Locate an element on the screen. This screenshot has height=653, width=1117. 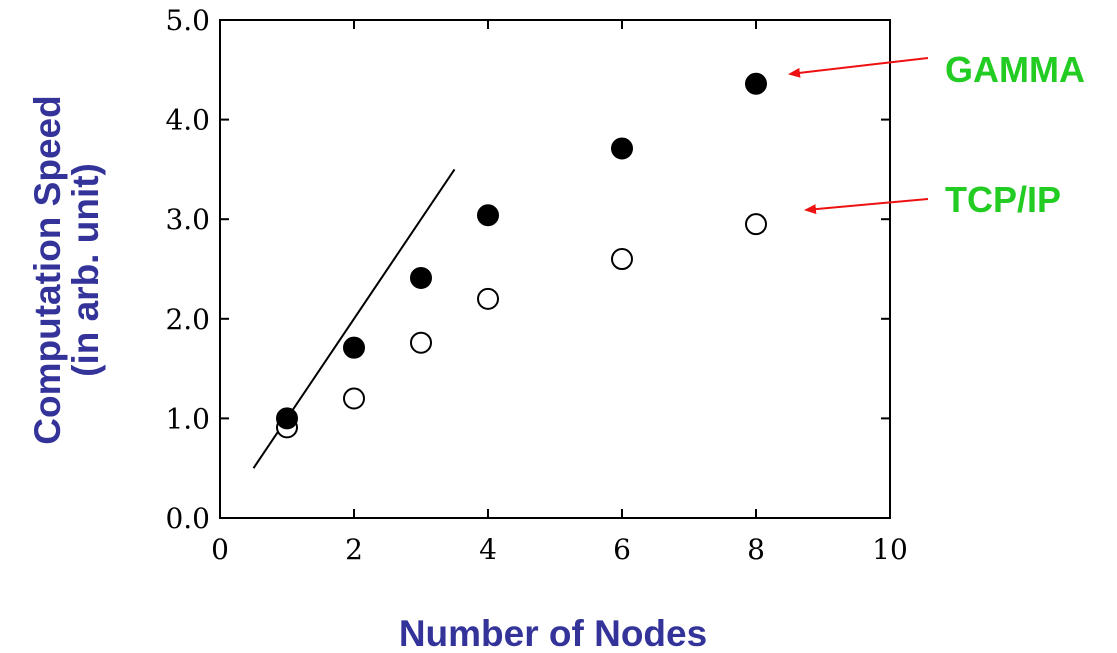
x-tick-label: 2 is located at coordinates (354, 549).